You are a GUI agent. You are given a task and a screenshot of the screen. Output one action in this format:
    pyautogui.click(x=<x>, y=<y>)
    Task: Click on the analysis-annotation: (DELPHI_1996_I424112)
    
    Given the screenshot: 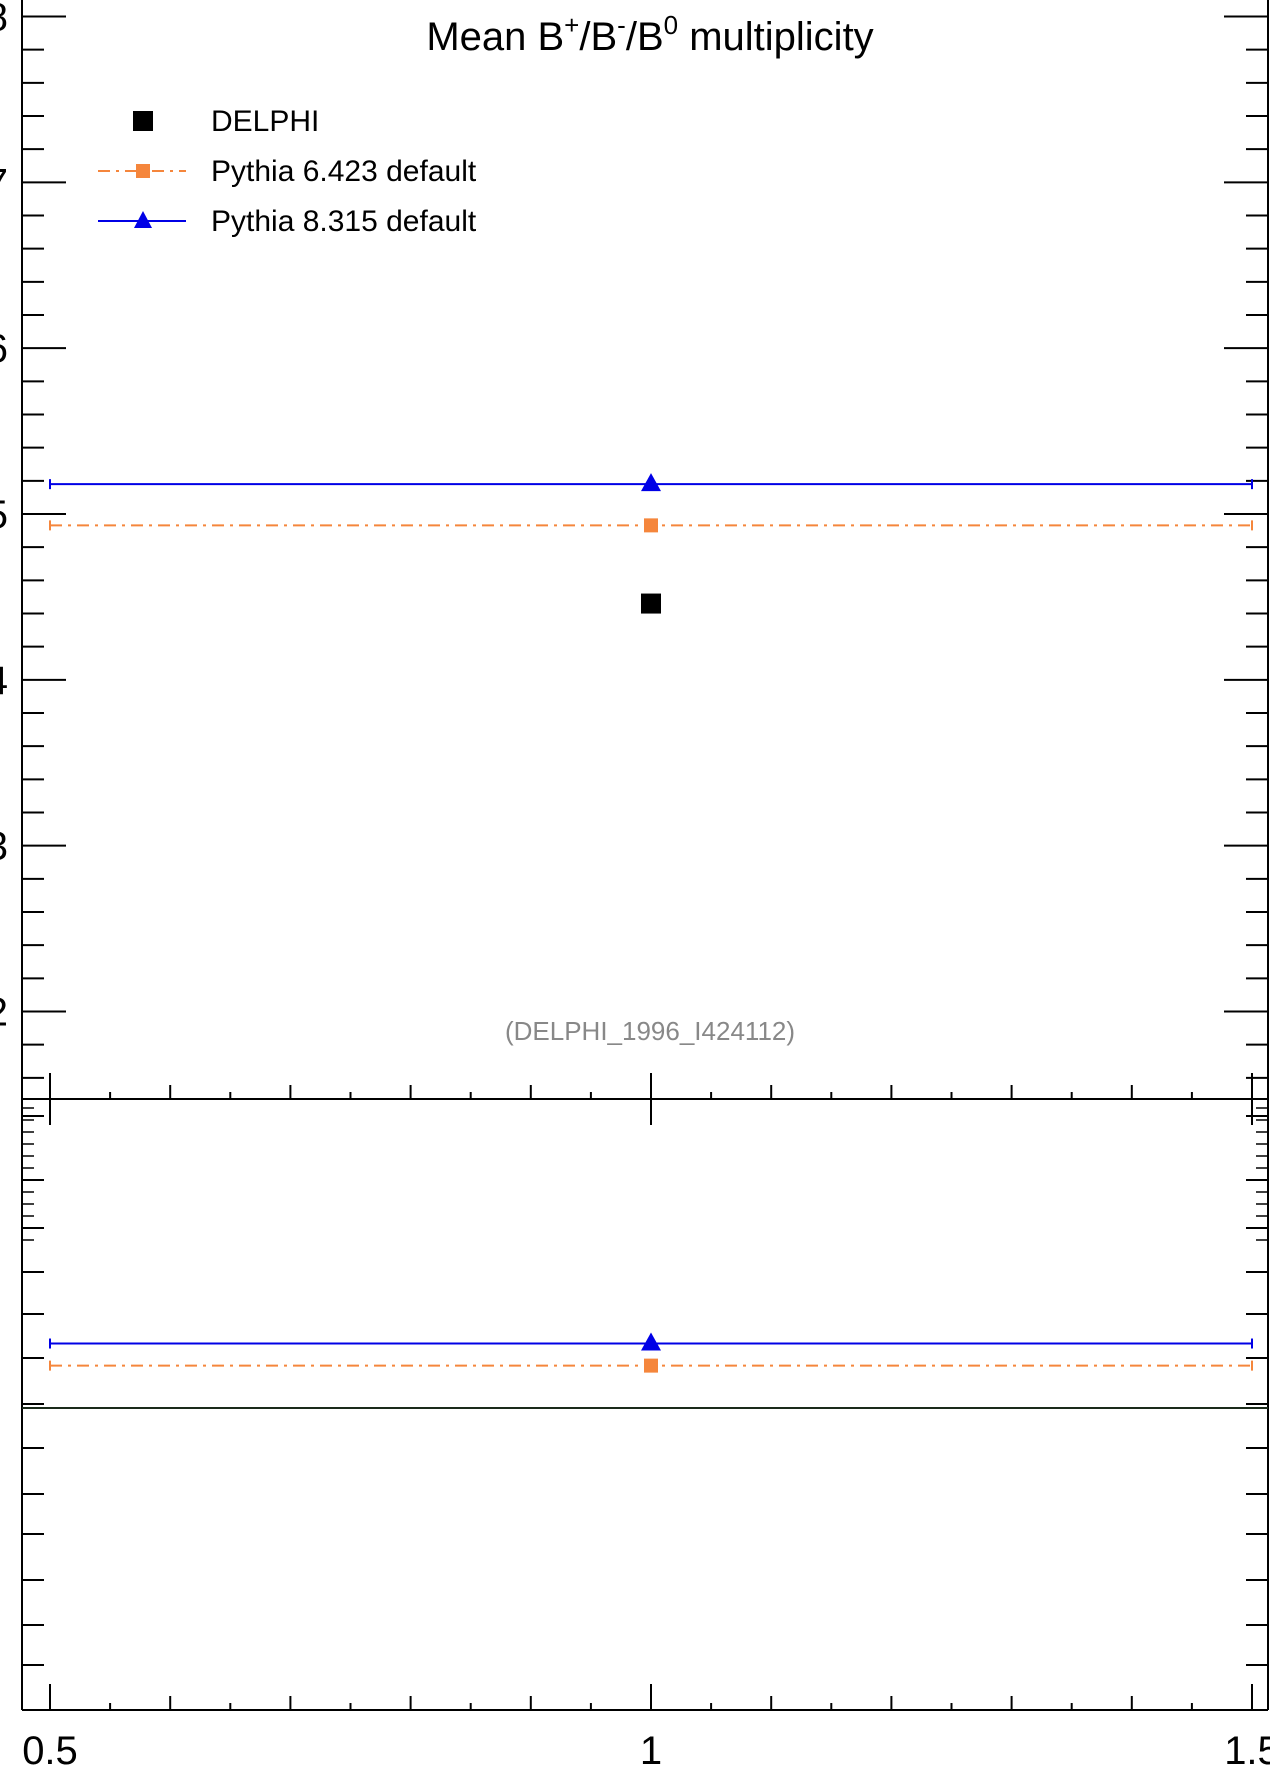 What is the action you would take?
    pyautogui.click(x=650, y=1031)
    